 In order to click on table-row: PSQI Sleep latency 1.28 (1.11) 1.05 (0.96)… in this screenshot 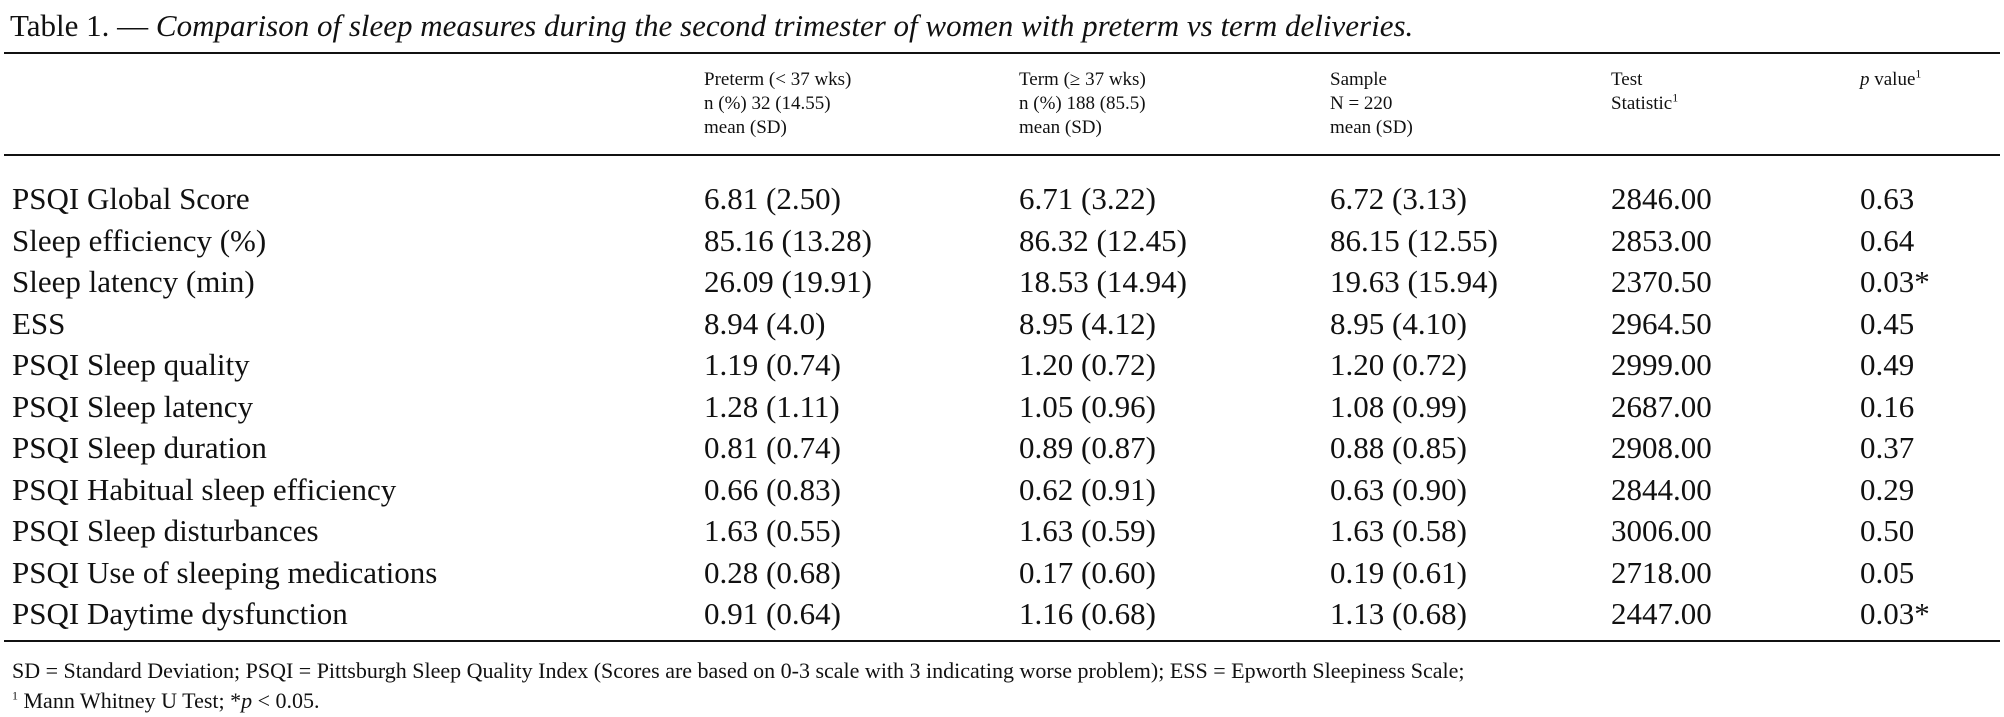, I will do `click(1002, 407)`.